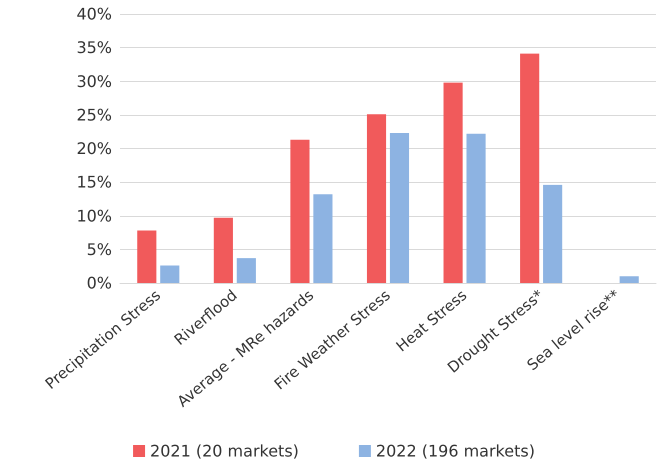 This screenshot has width=668, height=468. I want to click on y-tick-label: 5%, so click(99, 249).